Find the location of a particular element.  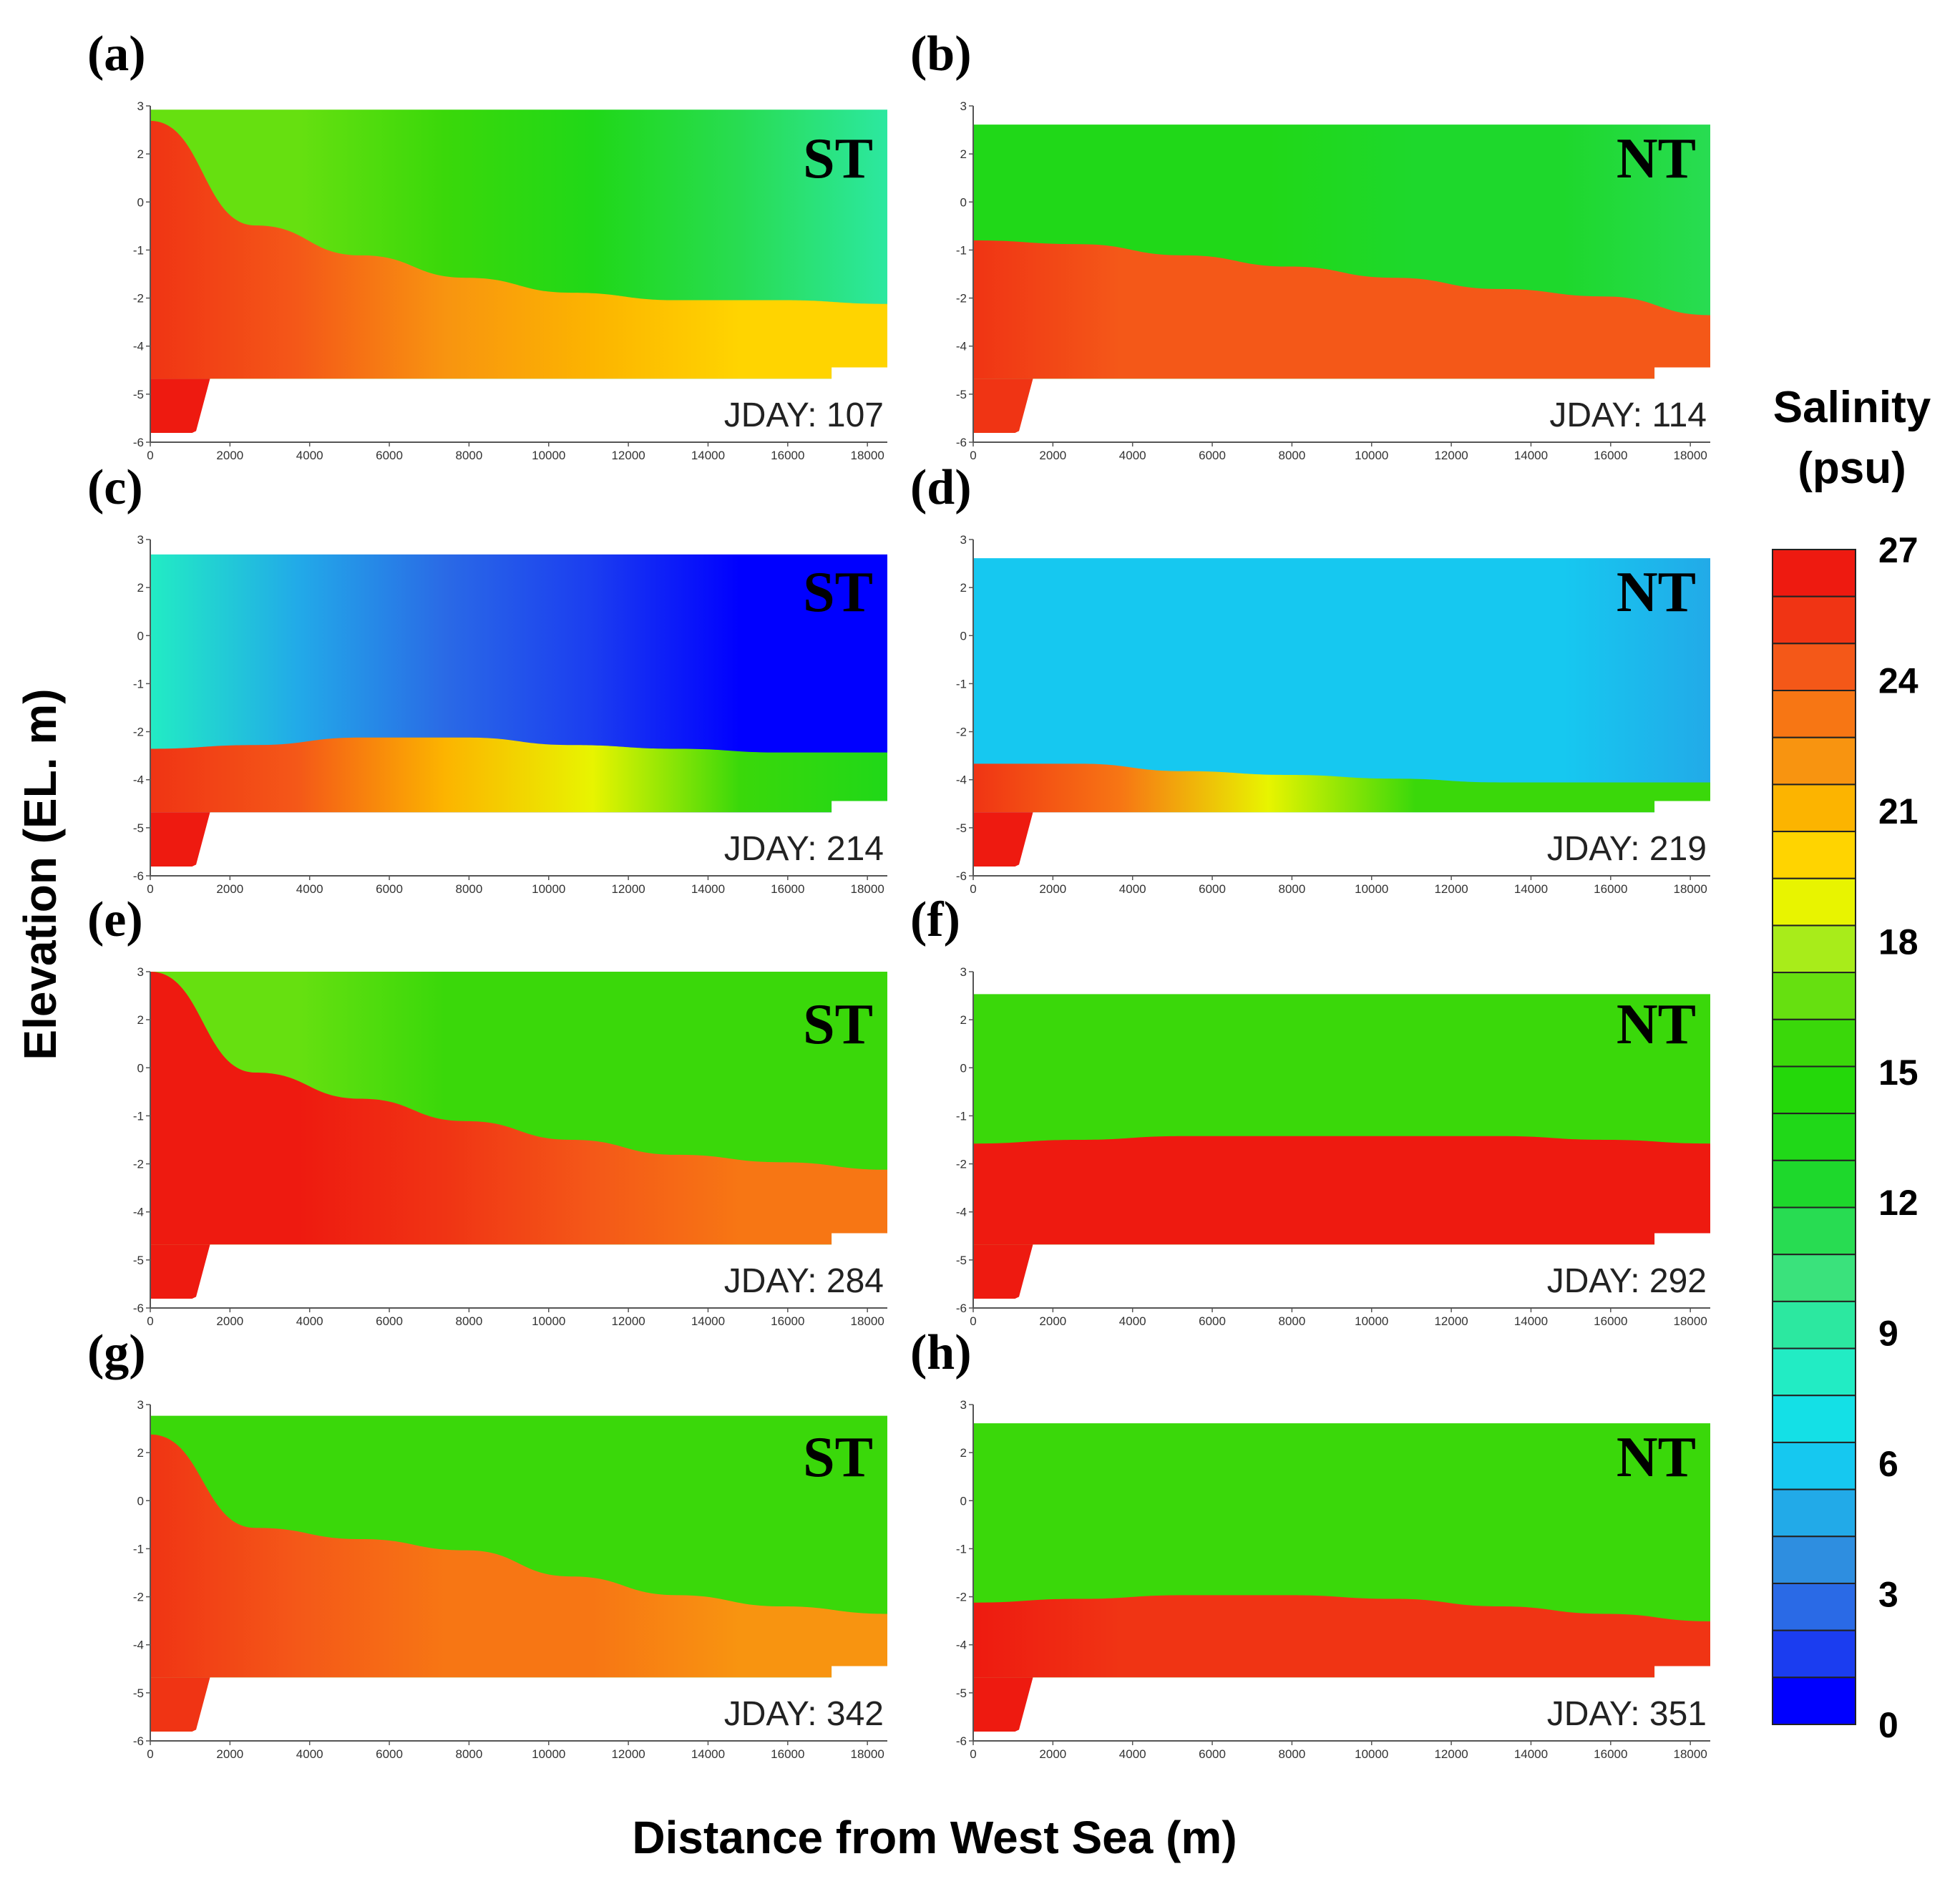

colorbar-tick-label: 24 is located at coordinates (1898, 681).